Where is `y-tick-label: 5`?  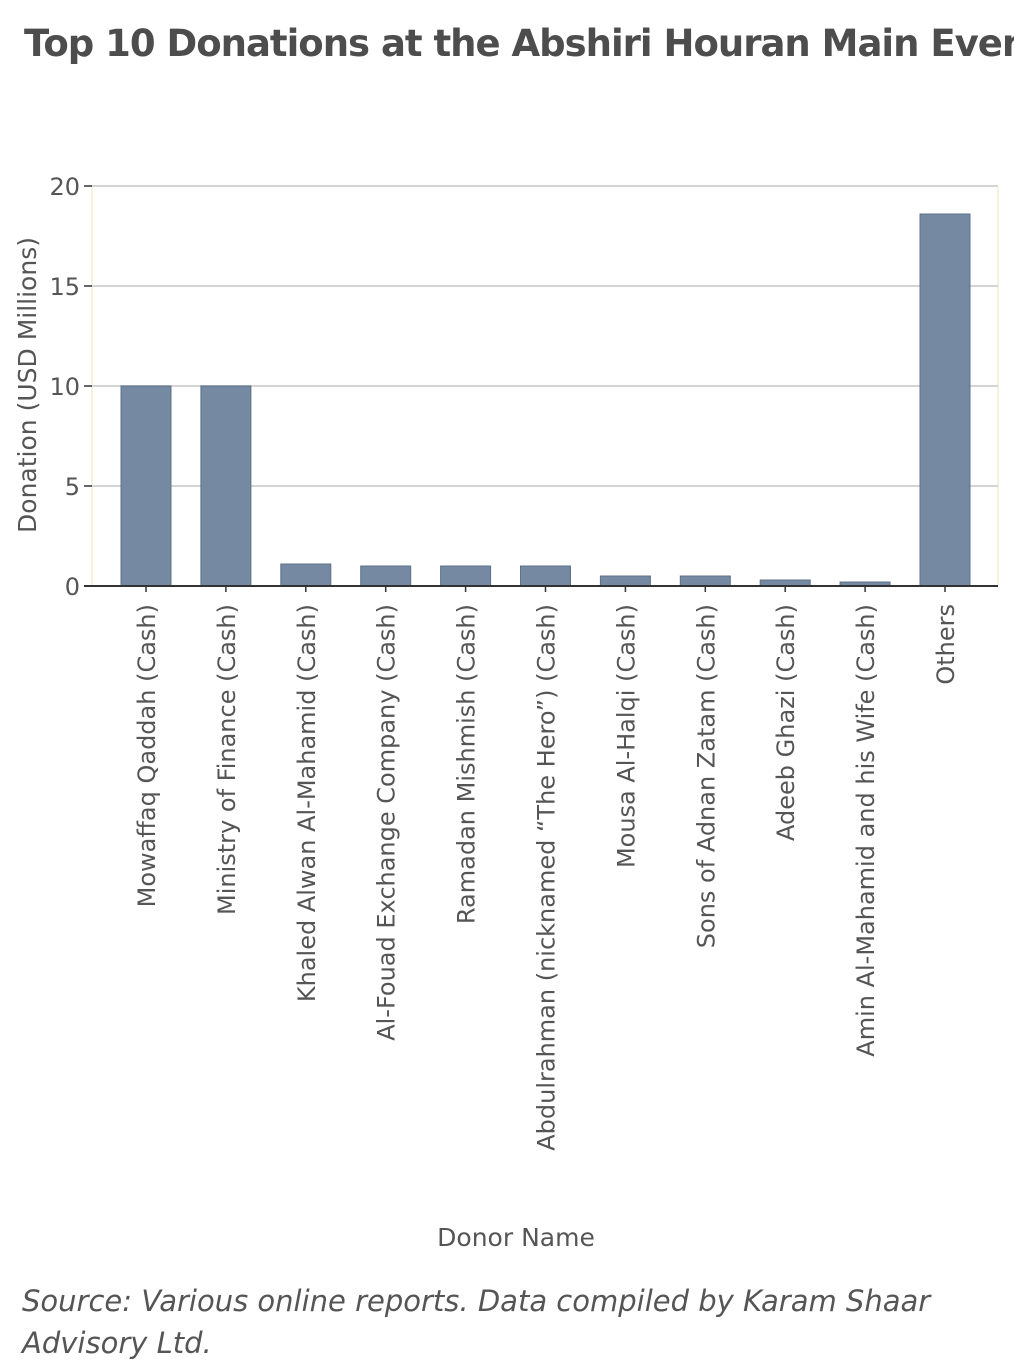 y-tick-label: 5 is located at coordinates (72, 487).